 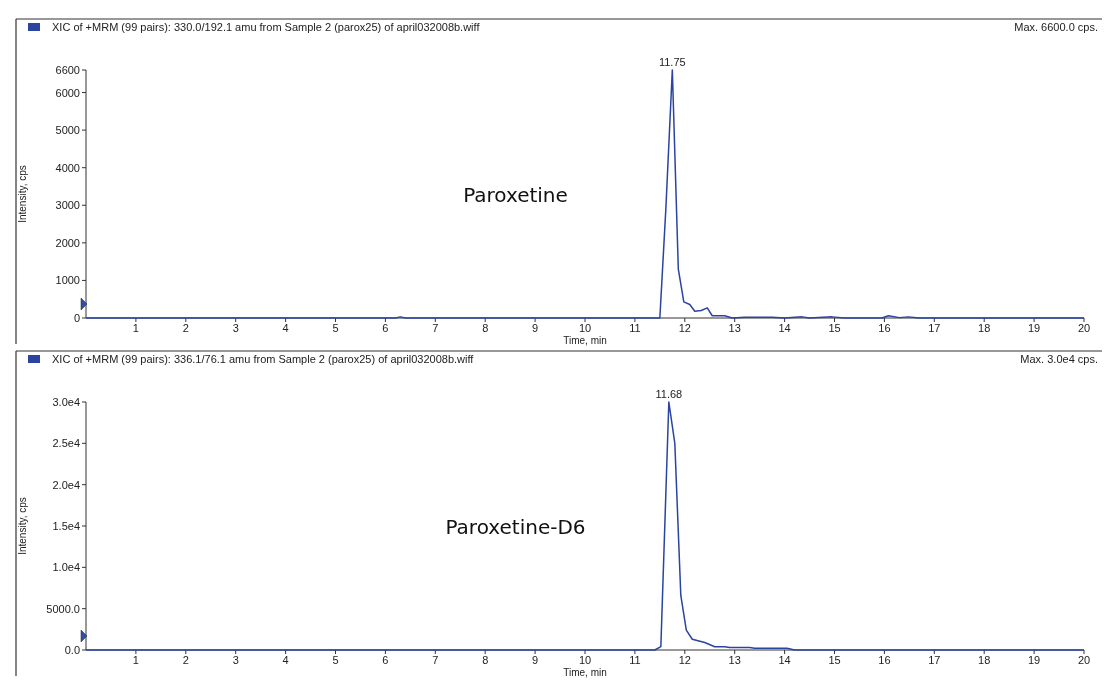 What do you see at coordinates (66, 484) in the screenshot?
I see `y-tick-label: 2.0e4` at bounding box center [66, 484].